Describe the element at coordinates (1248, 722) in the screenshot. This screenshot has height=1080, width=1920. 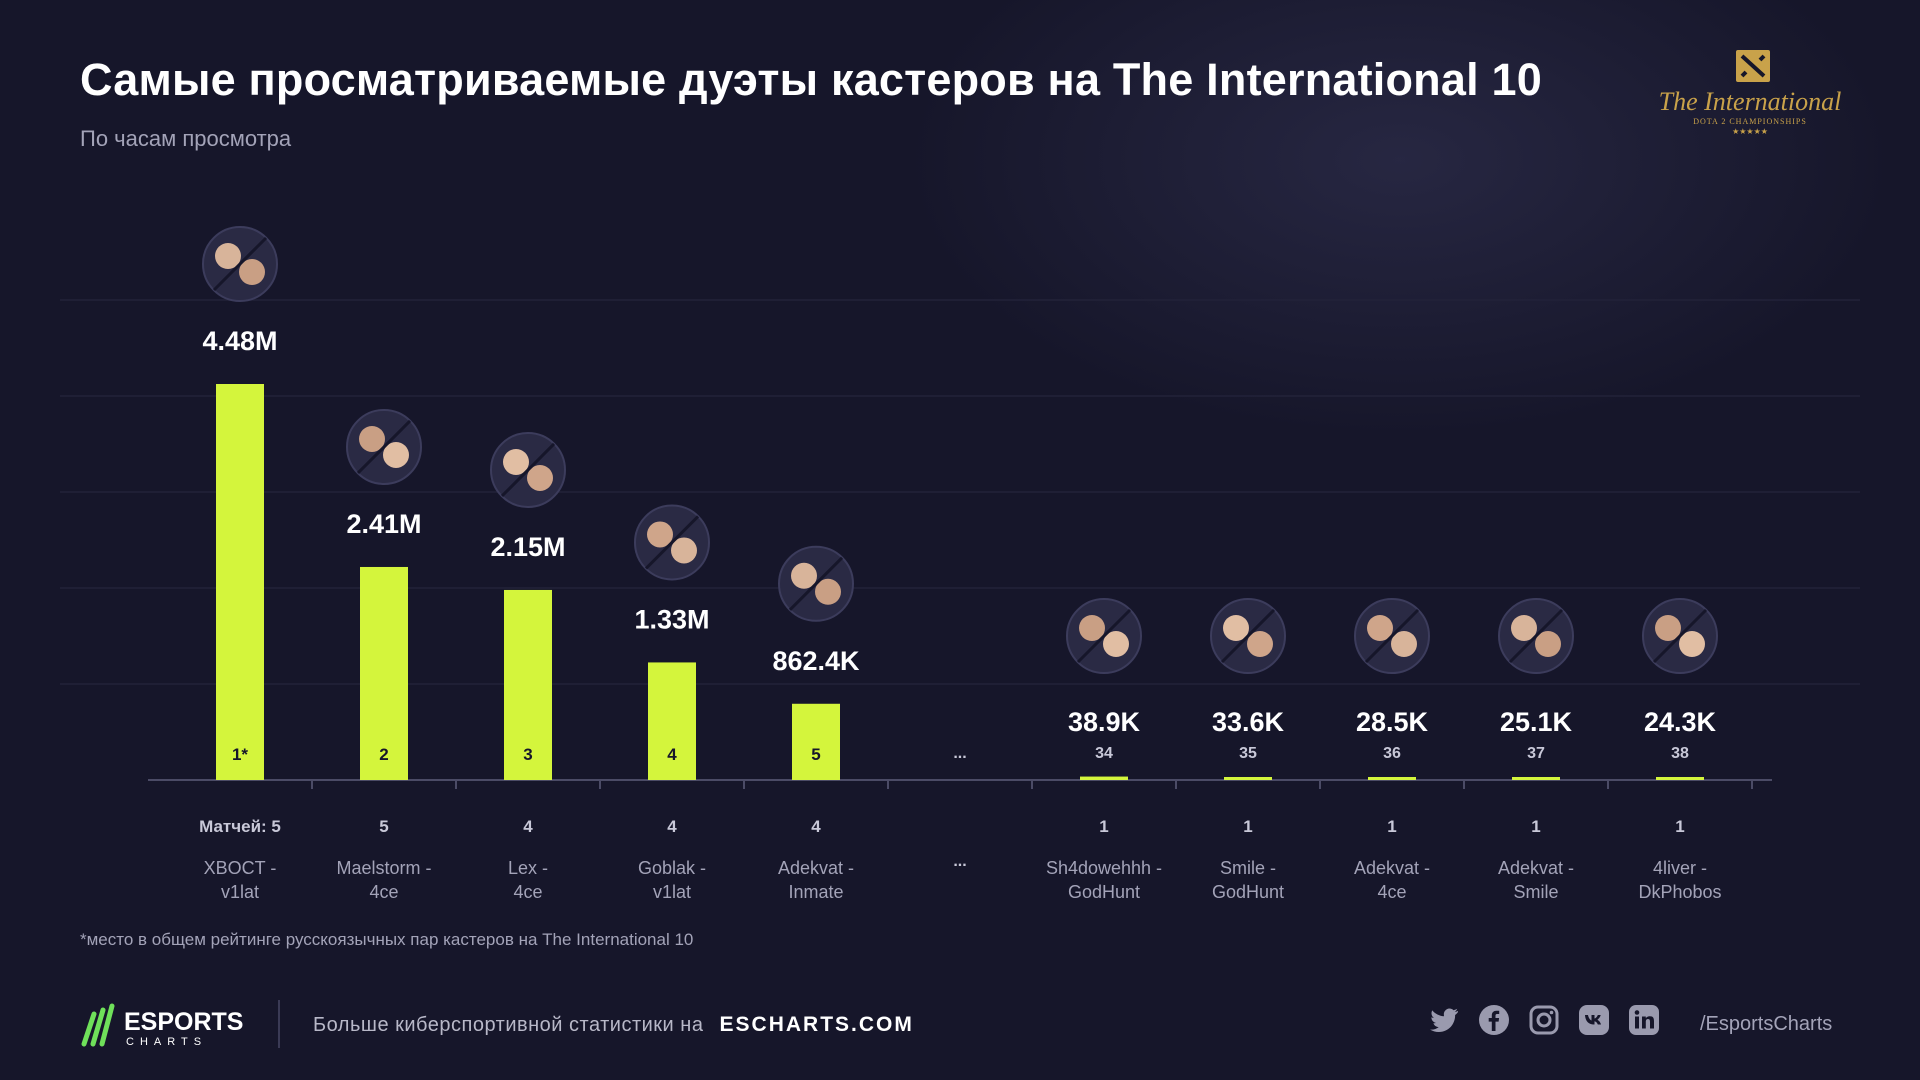
I see `bar-value-label: 33.6K` at that location.